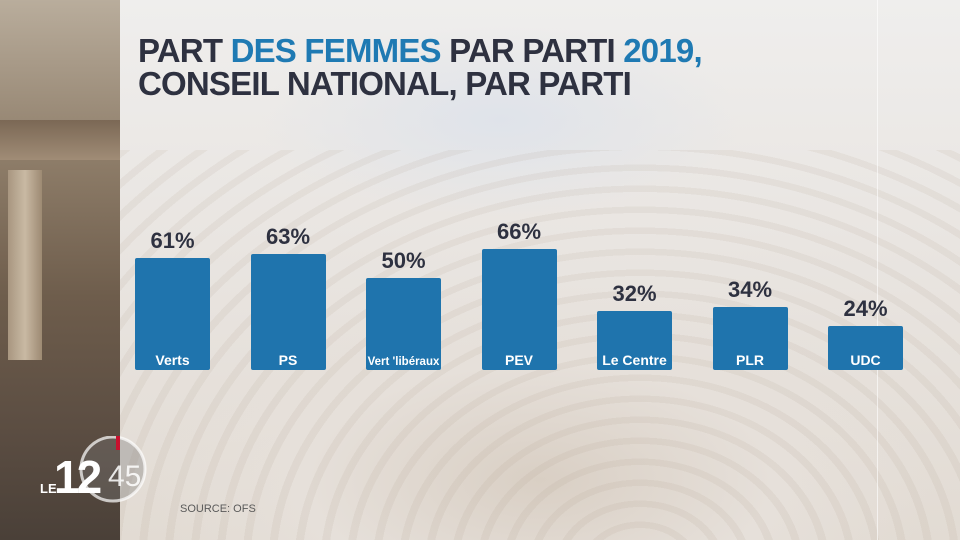 The height and width of the screenshot is (540, 960). Describe the element at coordinates (865, 359) in the screenshot. I see `category-label: UDC` at that location.